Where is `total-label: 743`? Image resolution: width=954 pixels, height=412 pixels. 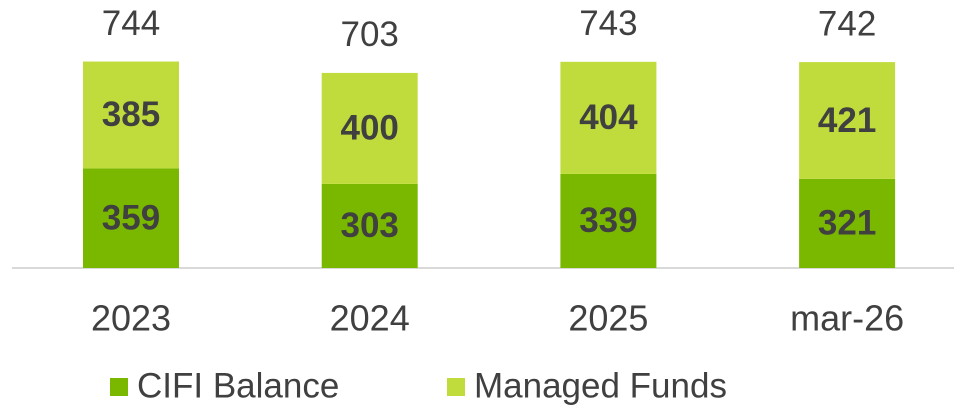
total-label: 743 is located at coordinates (608, 23).